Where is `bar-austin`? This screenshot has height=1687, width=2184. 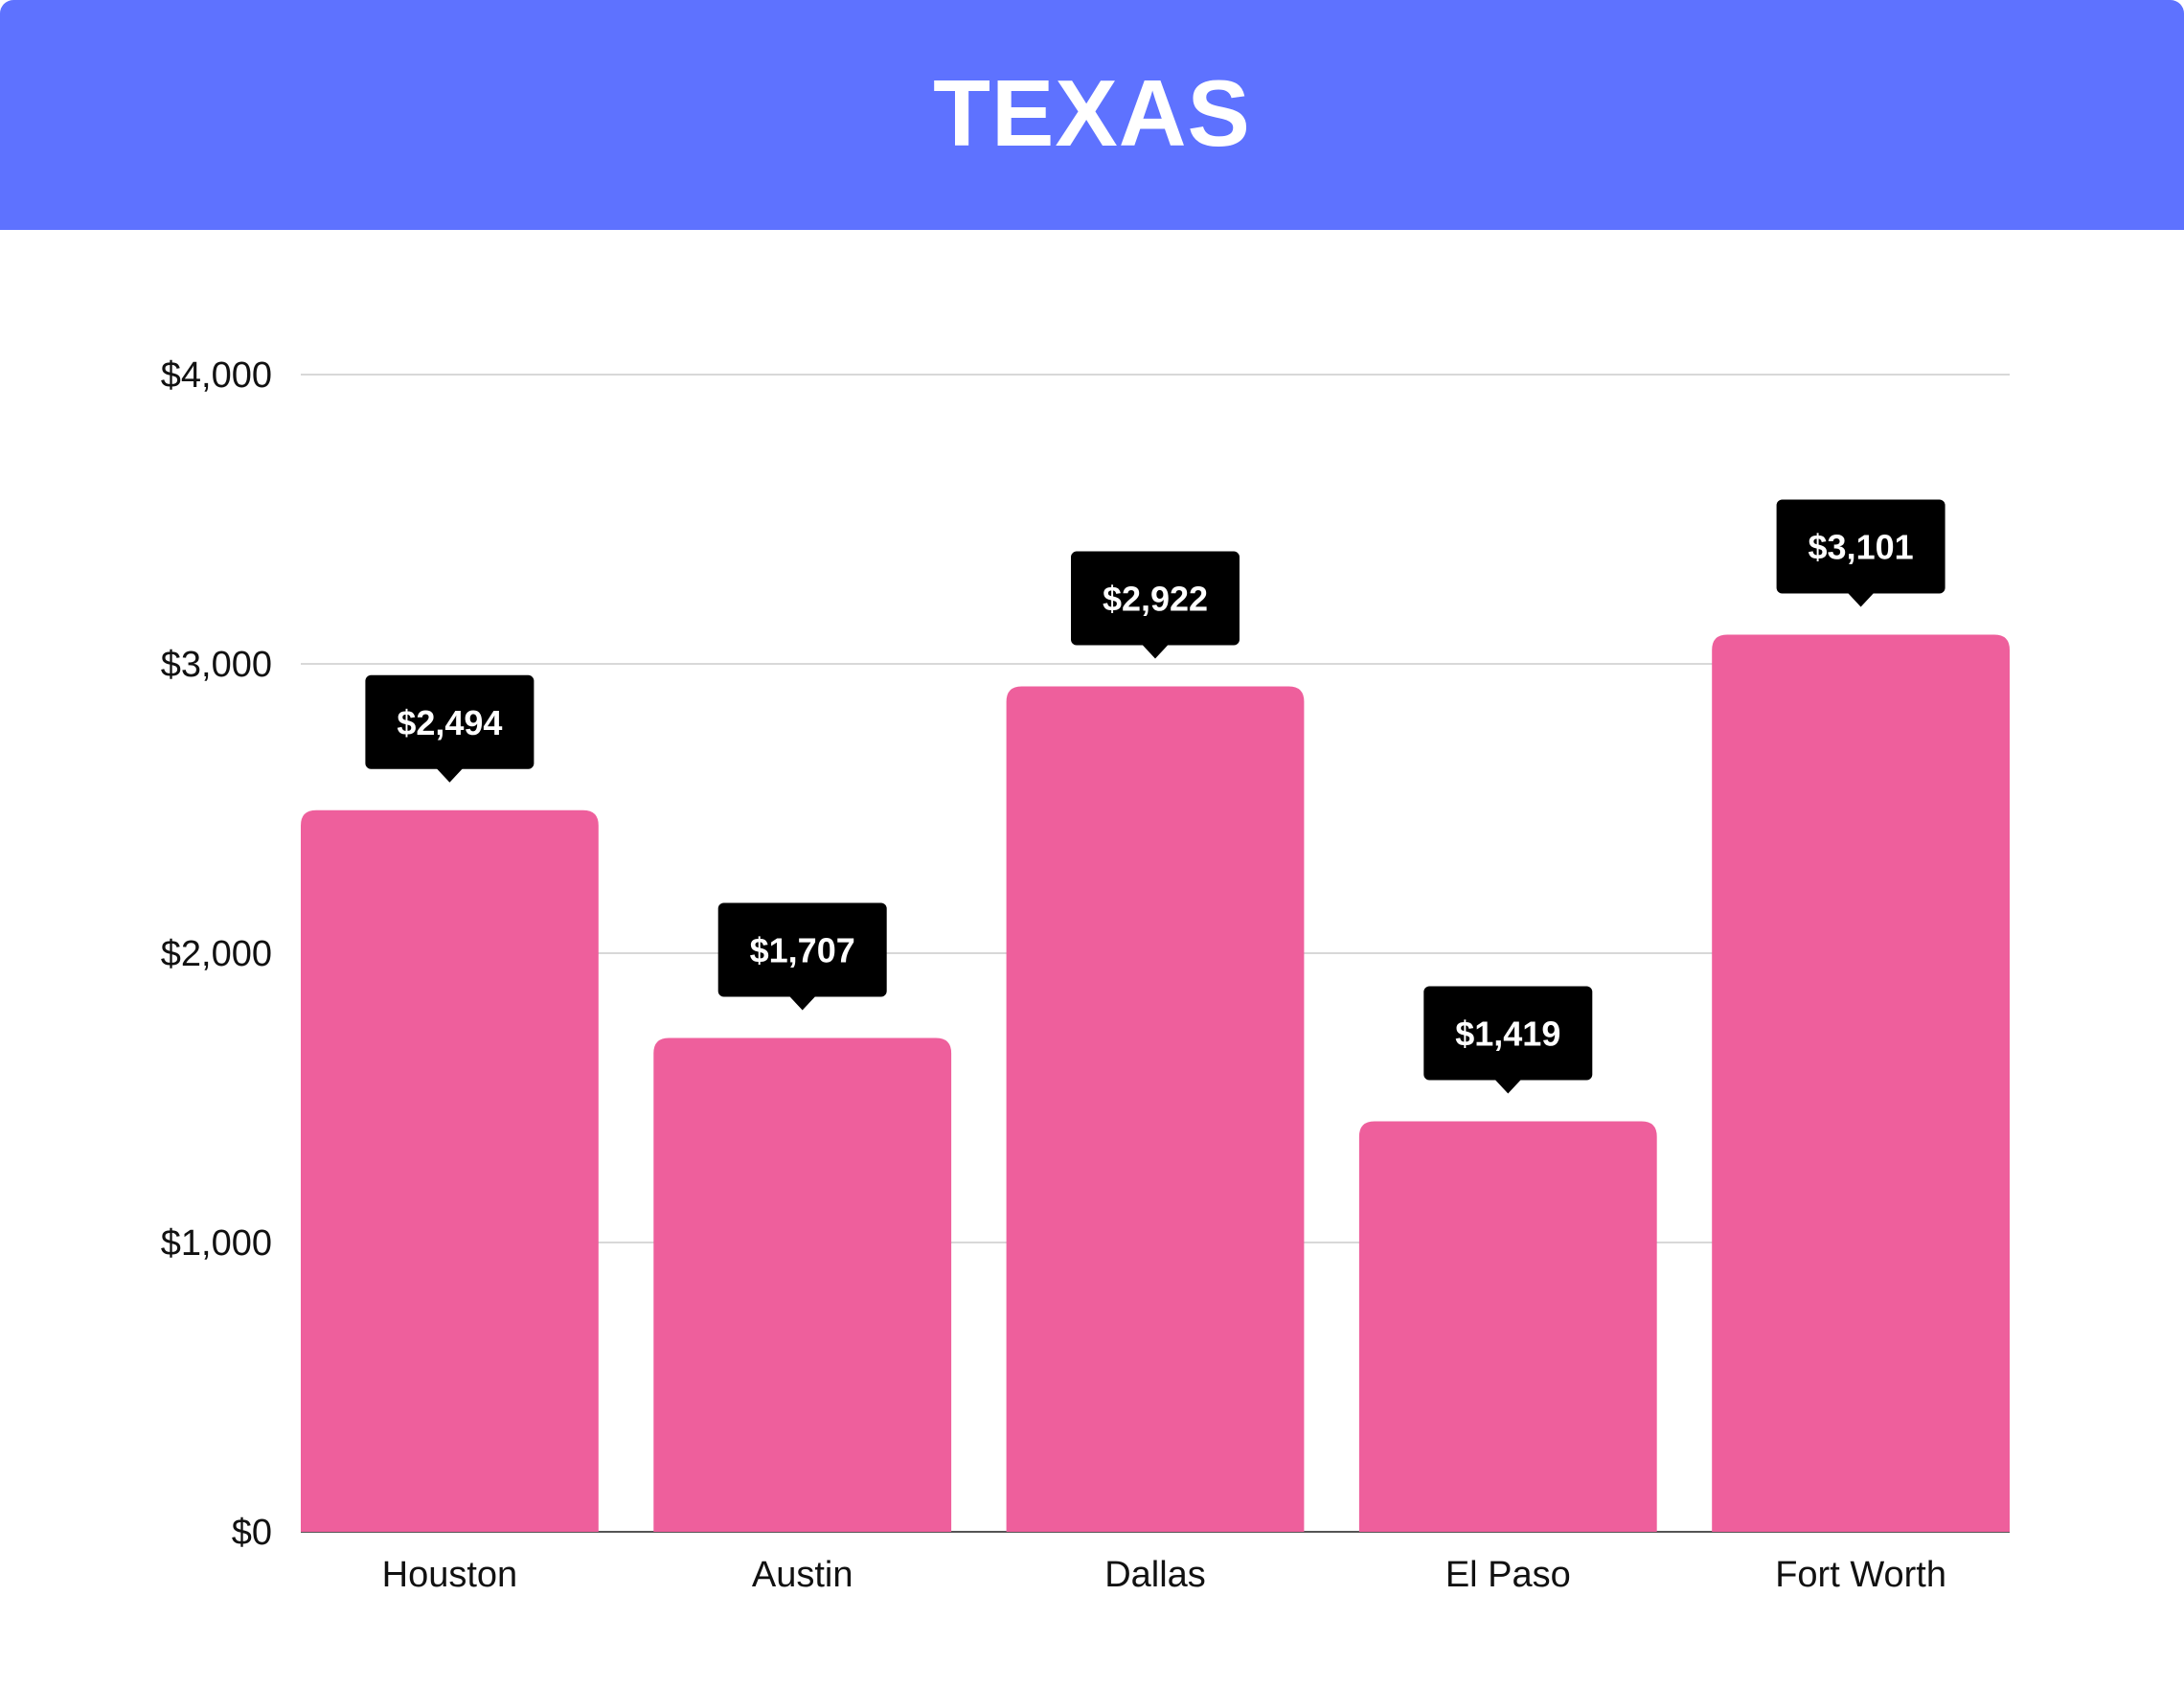 bar-austin is located at coordinates (803, 1284).